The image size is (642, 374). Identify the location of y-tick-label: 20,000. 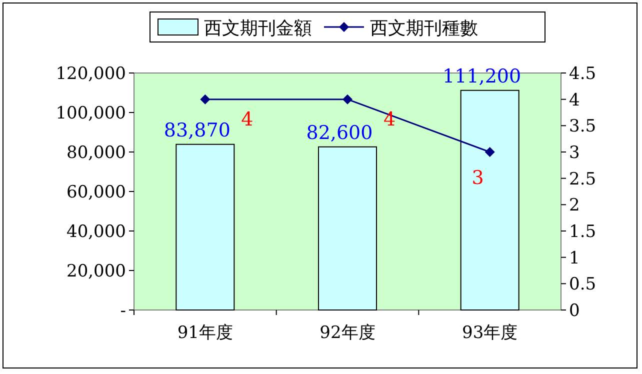
(96, 272).